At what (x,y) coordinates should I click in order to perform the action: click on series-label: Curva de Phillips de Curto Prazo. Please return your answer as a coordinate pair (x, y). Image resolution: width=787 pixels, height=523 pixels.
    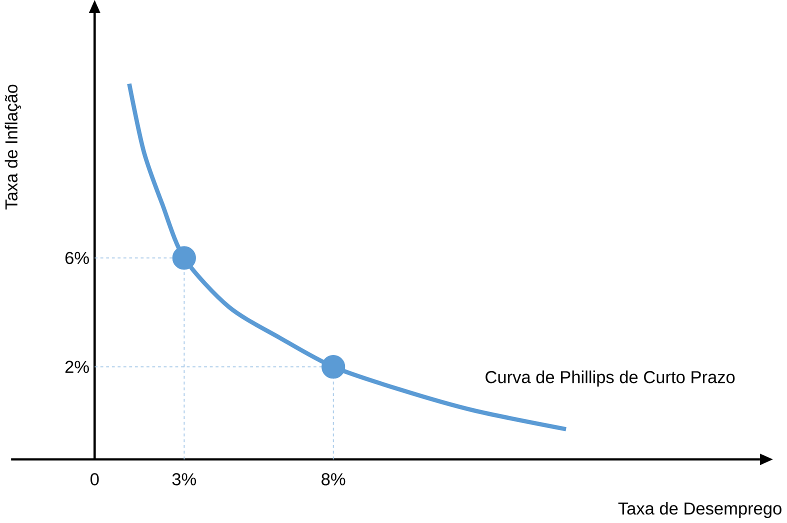
    Looking at the image, I should click on (610, 378).